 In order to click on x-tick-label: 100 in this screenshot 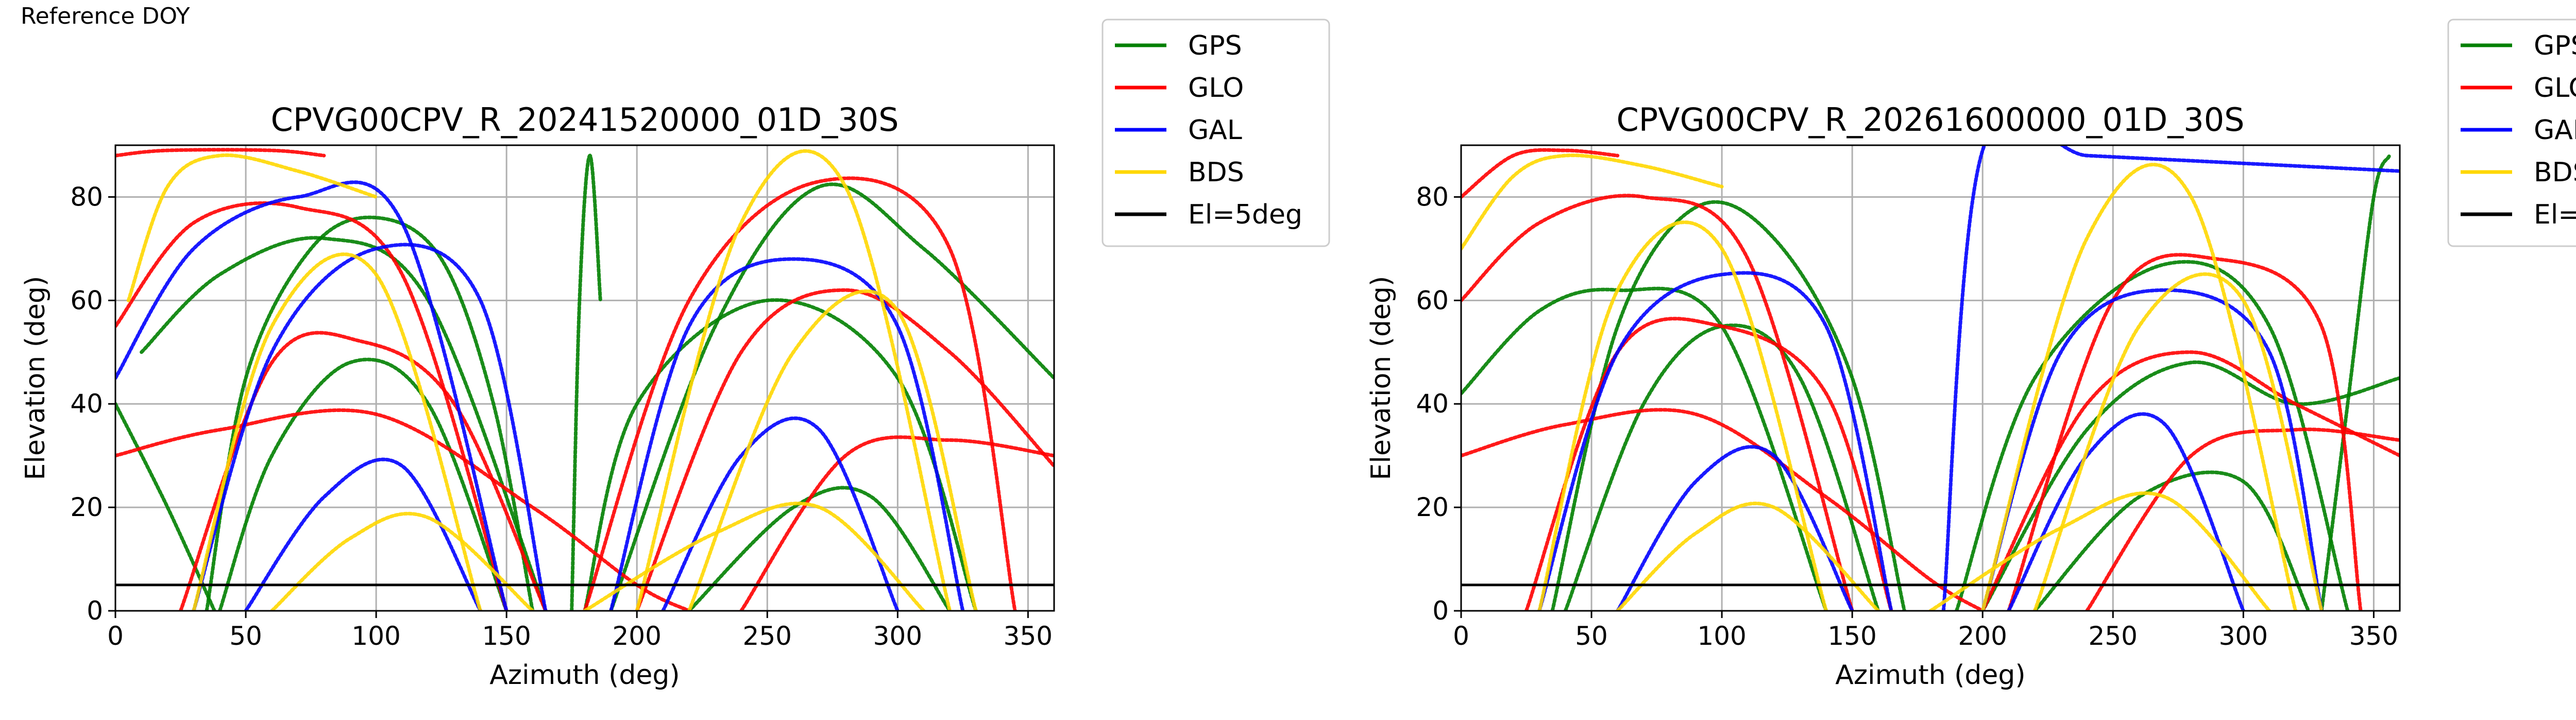, I will do `click(1721, 636)`.